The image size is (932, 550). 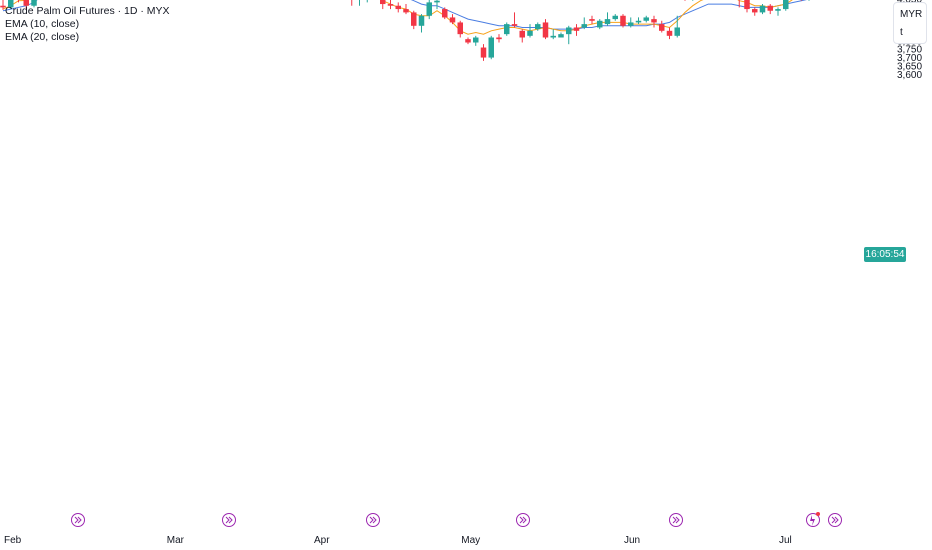 I want to click on currency-code: MYR, so click(x=911, y=14).